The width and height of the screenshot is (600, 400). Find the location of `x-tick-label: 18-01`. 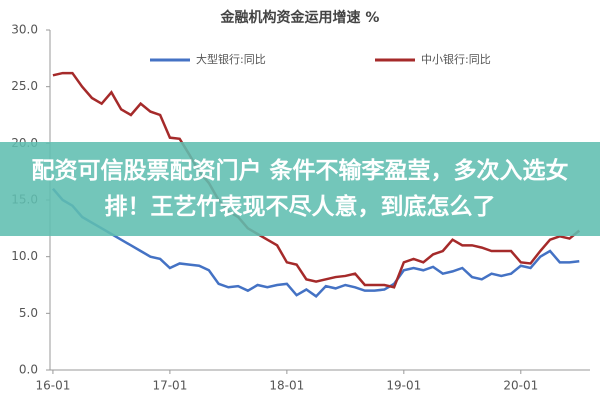

x-tick-label: 18-01 is located at coordinates (286, 386).